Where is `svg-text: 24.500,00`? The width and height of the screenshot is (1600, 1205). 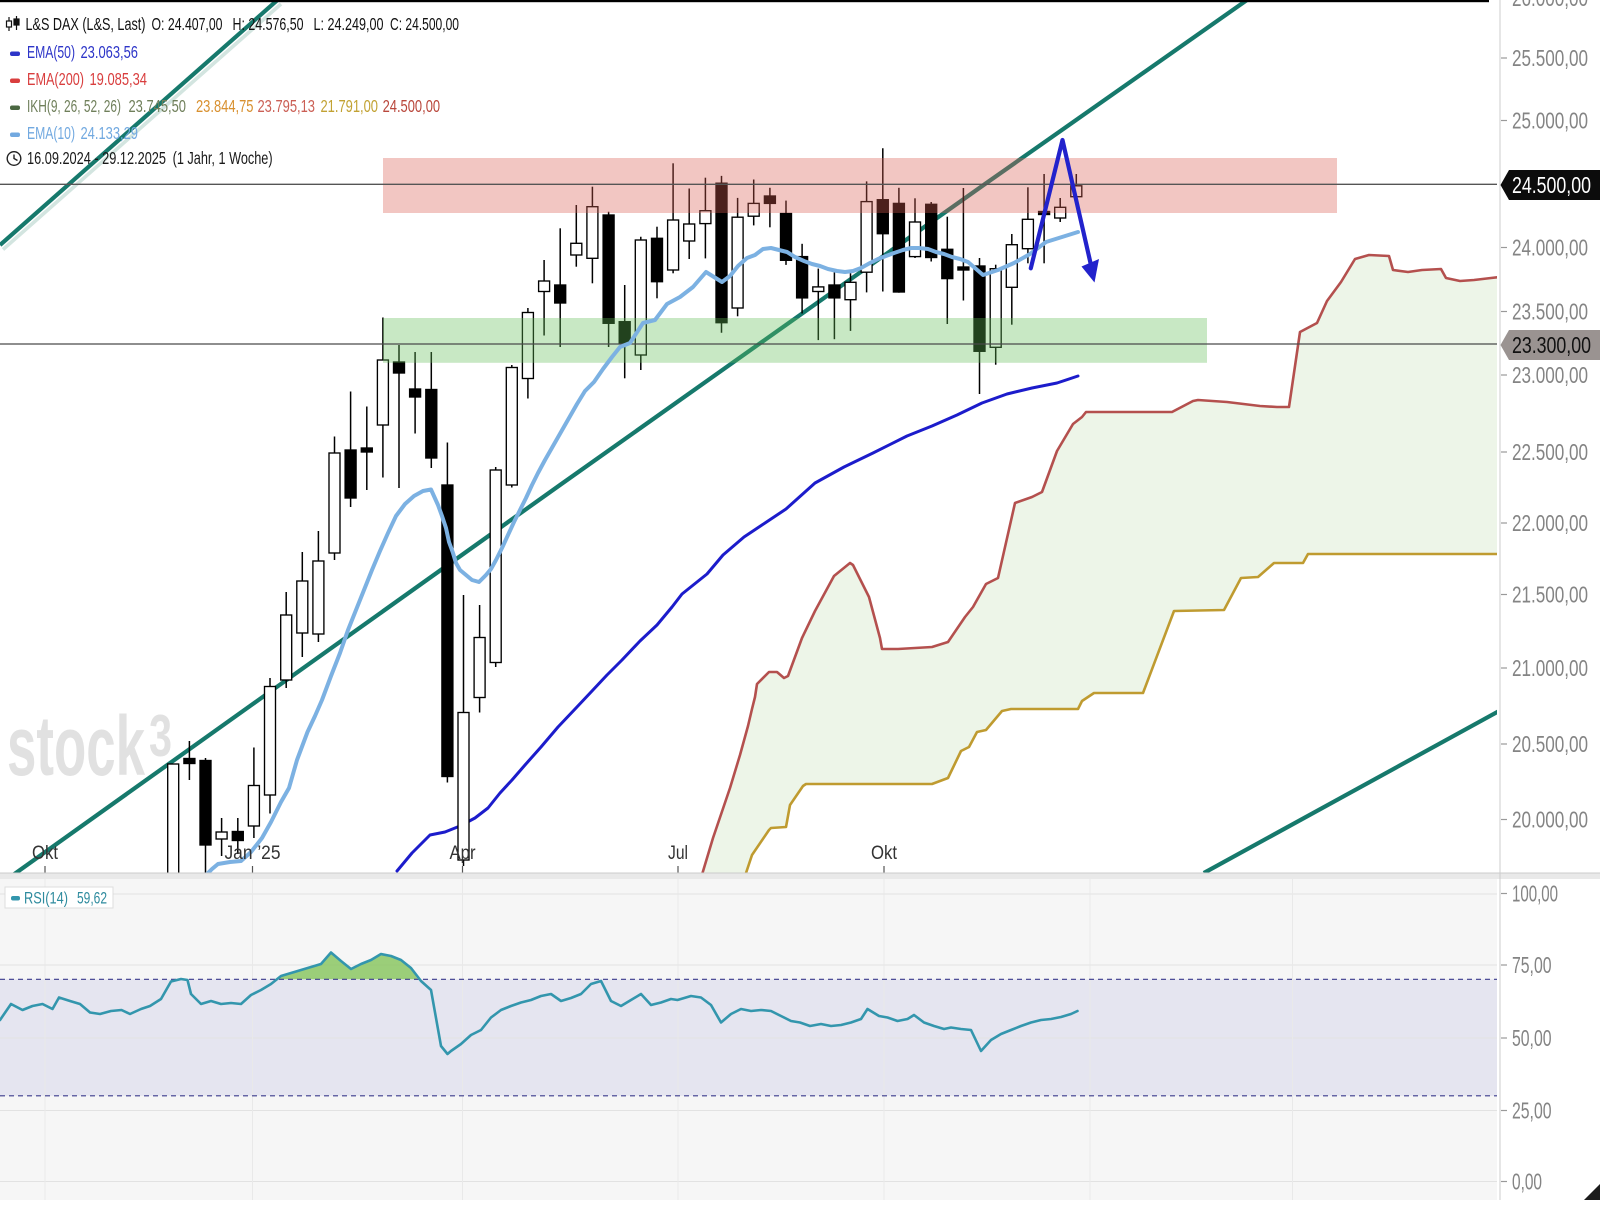 svg-text: 24.500,00 is located at coordinates (1551, 186).